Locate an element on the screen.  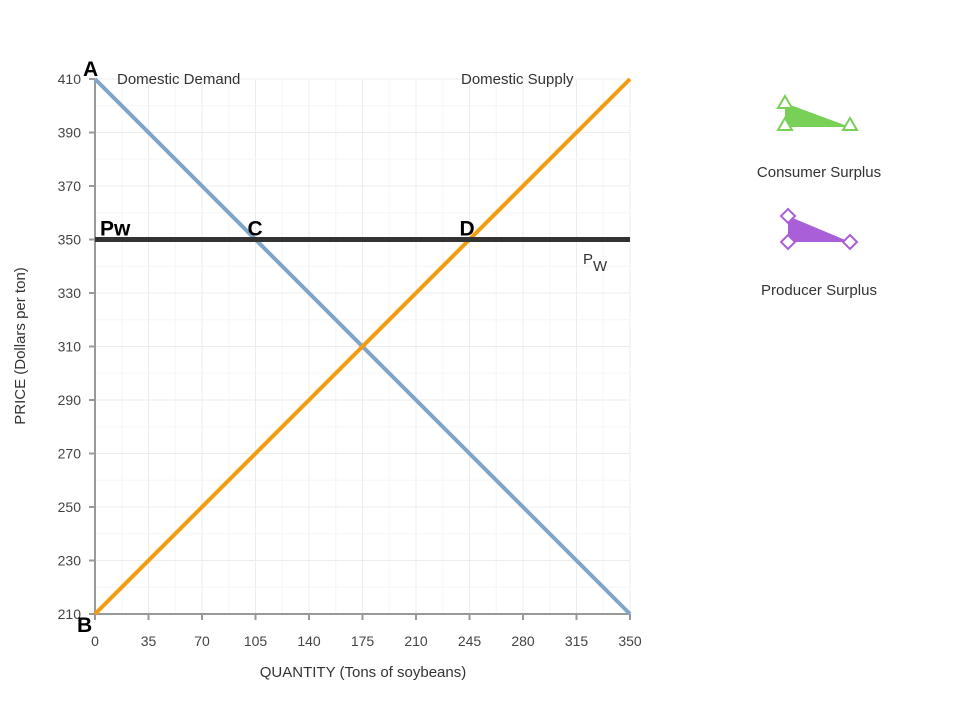
pw-sub: W is located at coordinates (600, 266).